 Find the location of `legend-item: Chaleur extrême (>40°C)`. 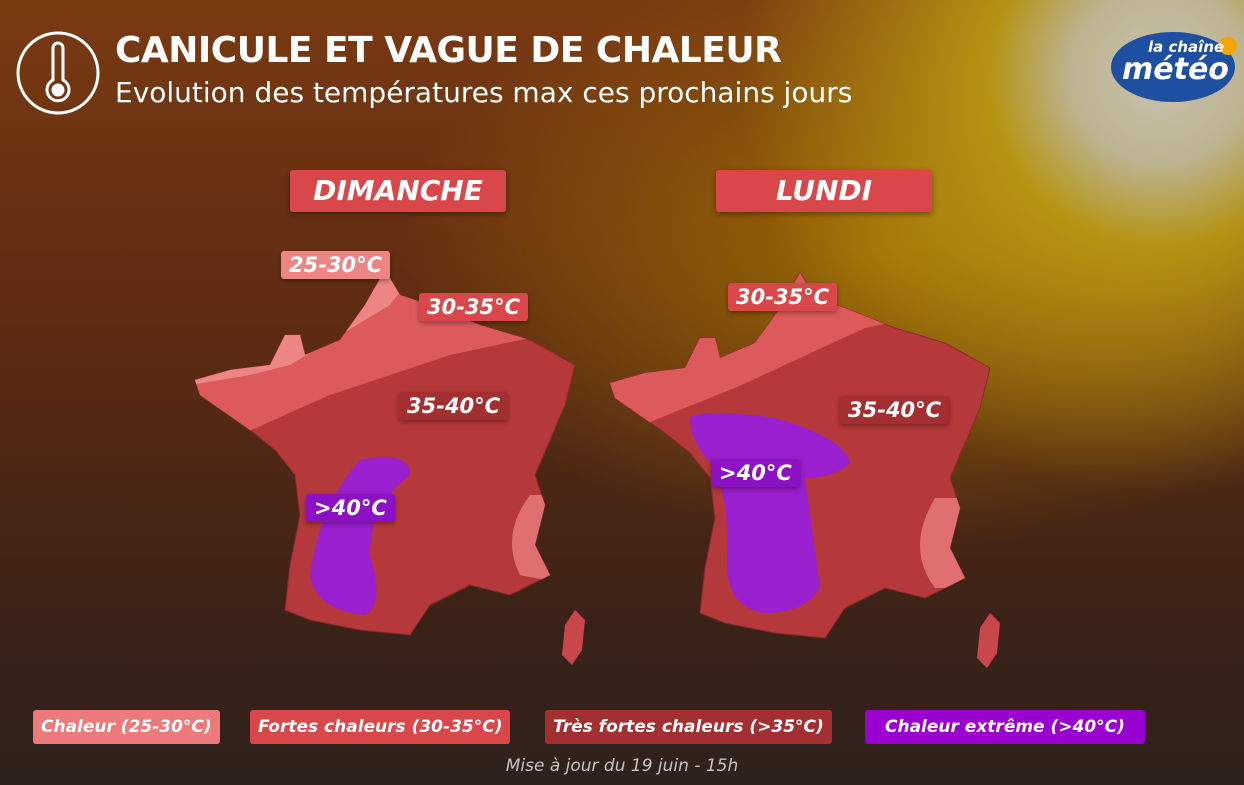

legend-item: Chaleur extrême (>40°C) is located at coordinates (1005, 727).